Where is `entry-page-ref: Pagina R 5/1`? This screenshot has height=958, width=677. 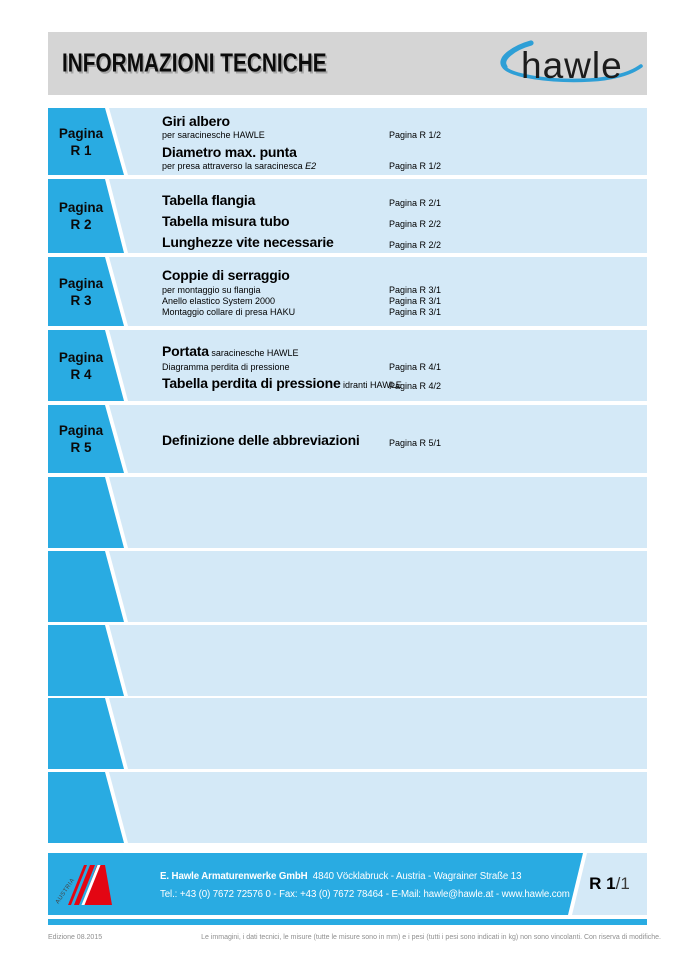
entry-page-ref: Pagina R 5/1 is located at coordinates (415, 443).